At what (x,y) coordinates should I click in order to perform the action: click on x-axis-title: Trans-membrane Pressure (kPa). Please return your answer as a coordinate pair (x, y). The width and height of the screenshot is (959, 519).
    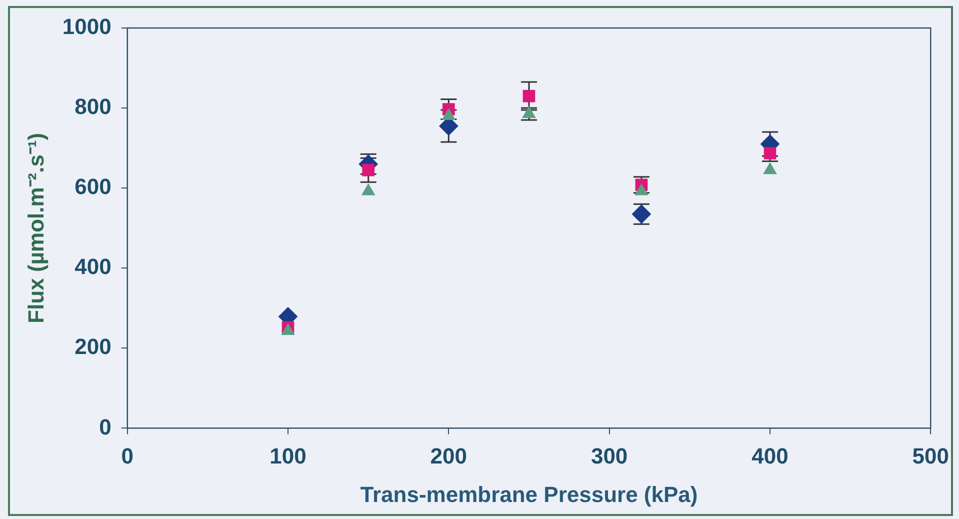
    Looking at the image, I should click on (529, 494).